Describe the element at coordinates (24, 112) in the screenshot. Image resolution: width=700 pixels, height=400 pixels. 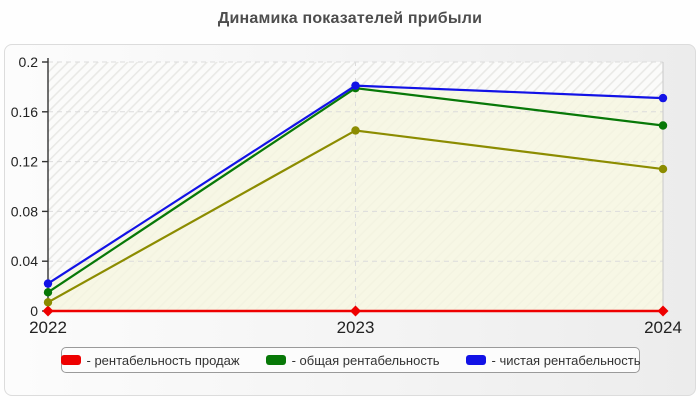
I see `y-tick-label: 0.16` at that location.